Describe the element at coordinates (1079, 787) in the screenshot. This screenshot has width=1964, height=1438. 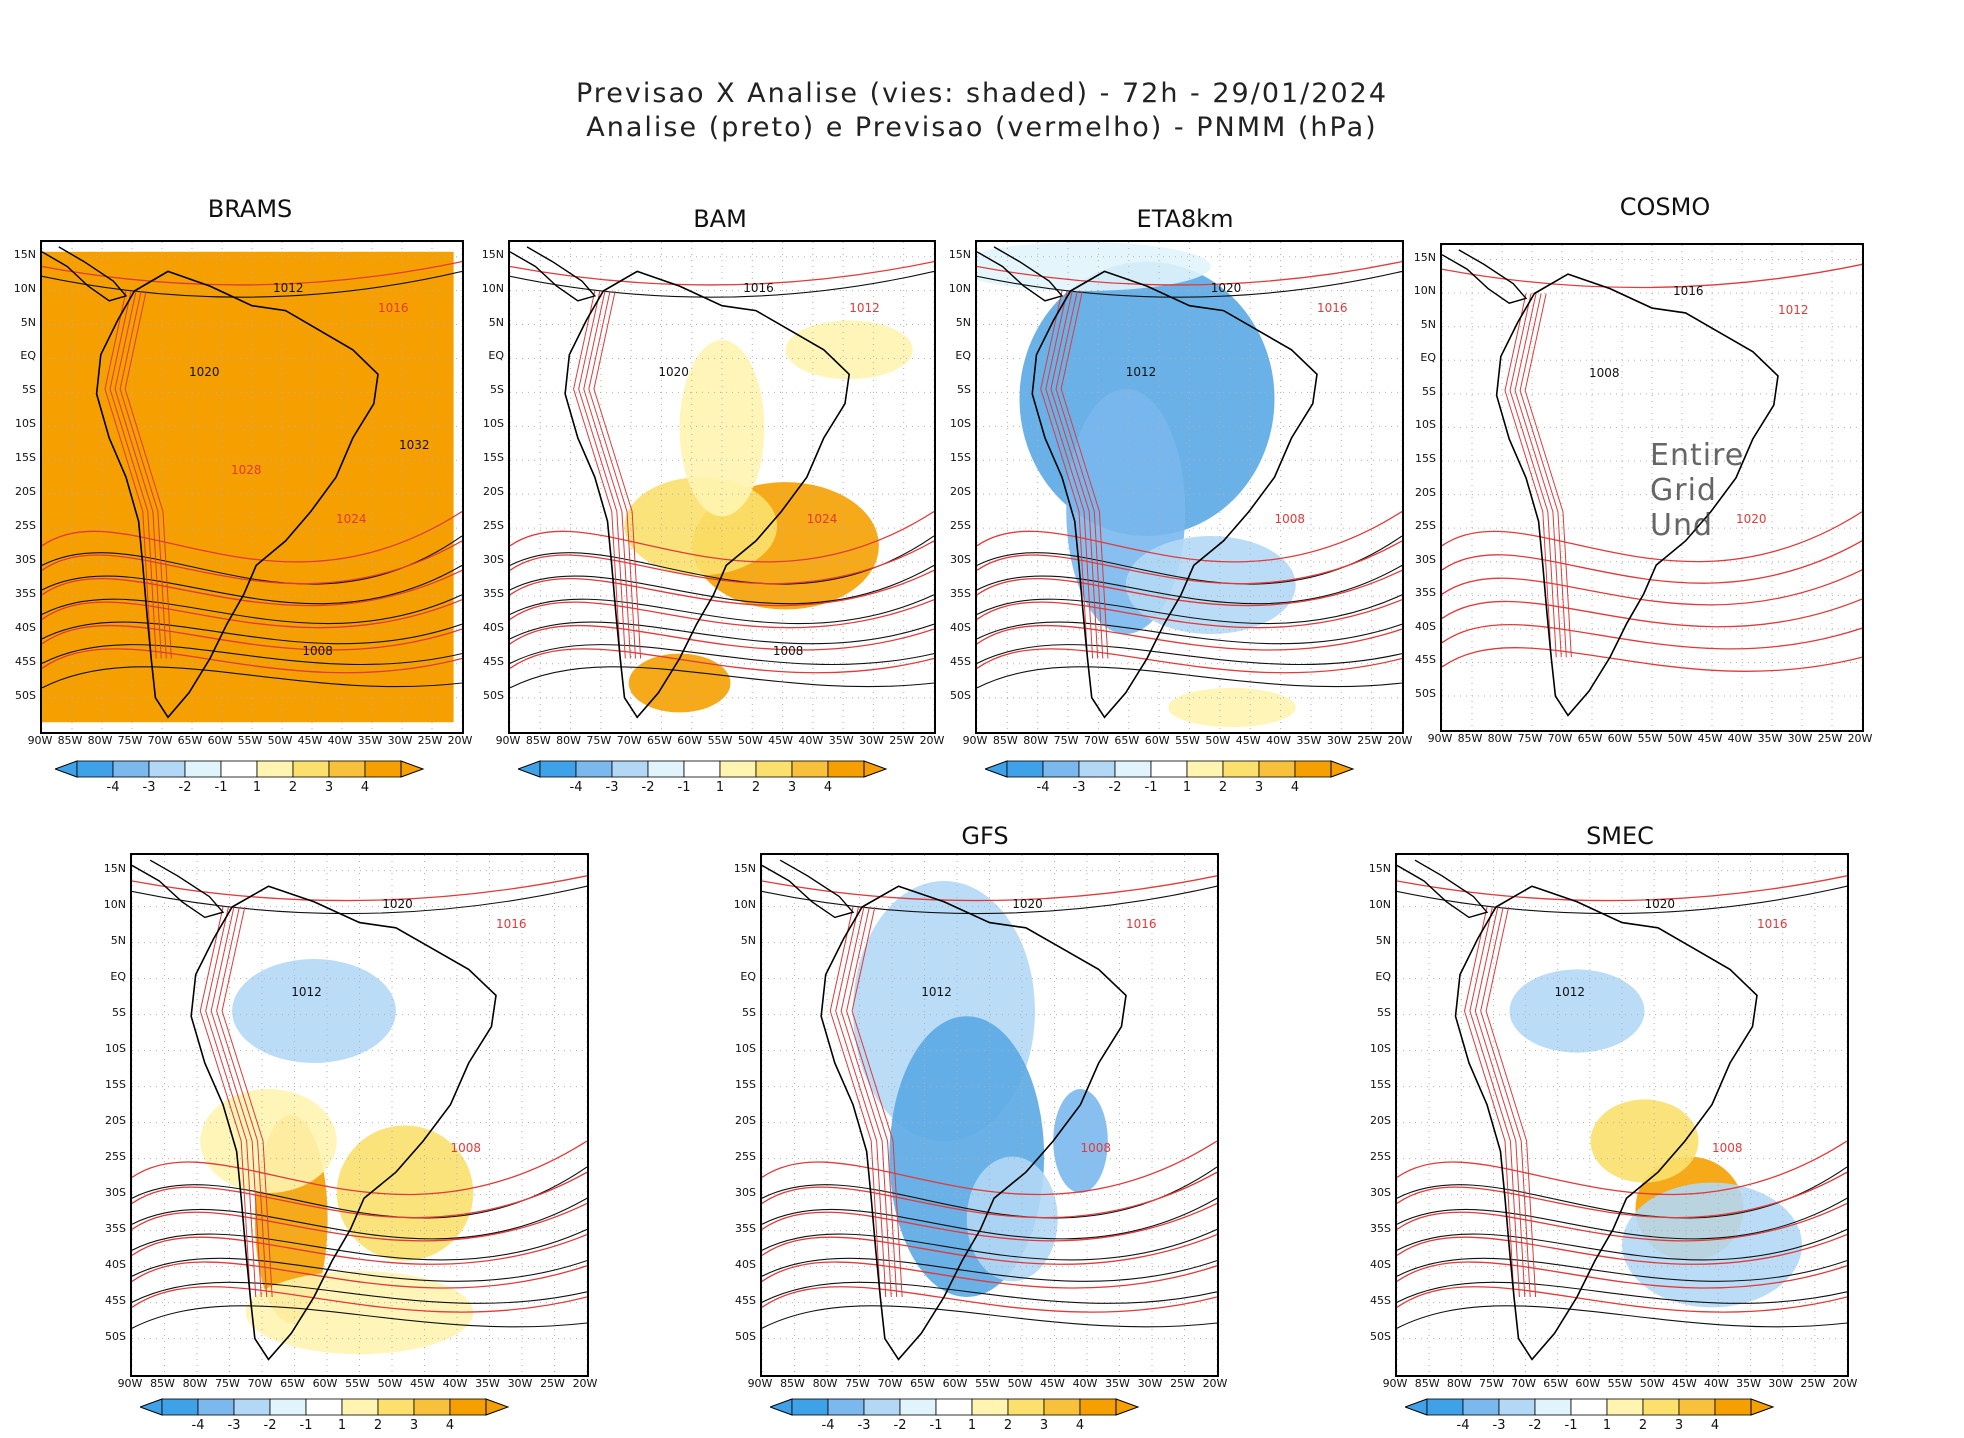
I see `colorbar-label: -3` at that location.